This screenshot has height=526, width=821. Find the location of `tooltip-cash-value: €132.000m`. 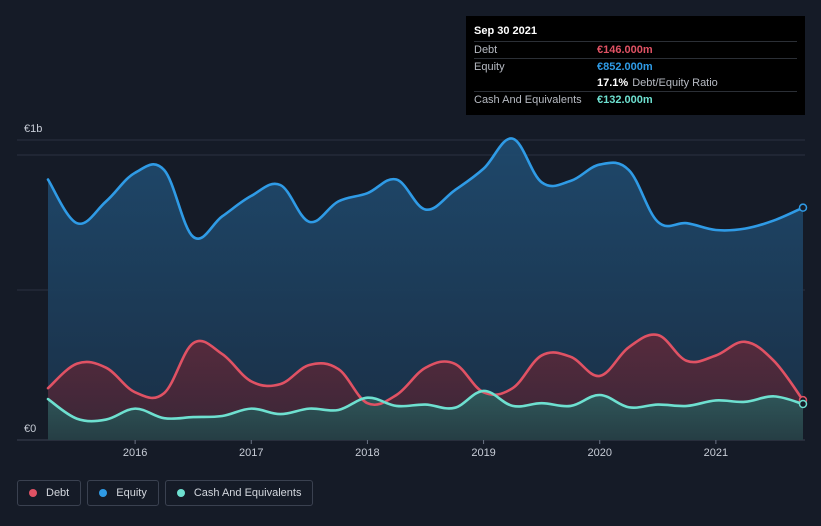

tooltip-cash-value: €132.000m is located at coordinates (625, 100).